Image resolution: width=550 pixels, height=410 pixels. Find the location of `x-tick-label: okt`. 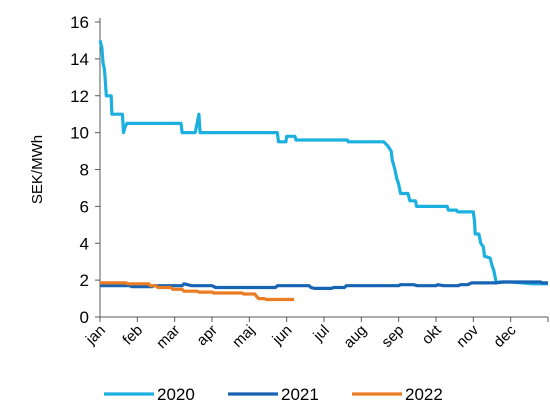

x-tick-label: okt is located at coordinates (432, 334).